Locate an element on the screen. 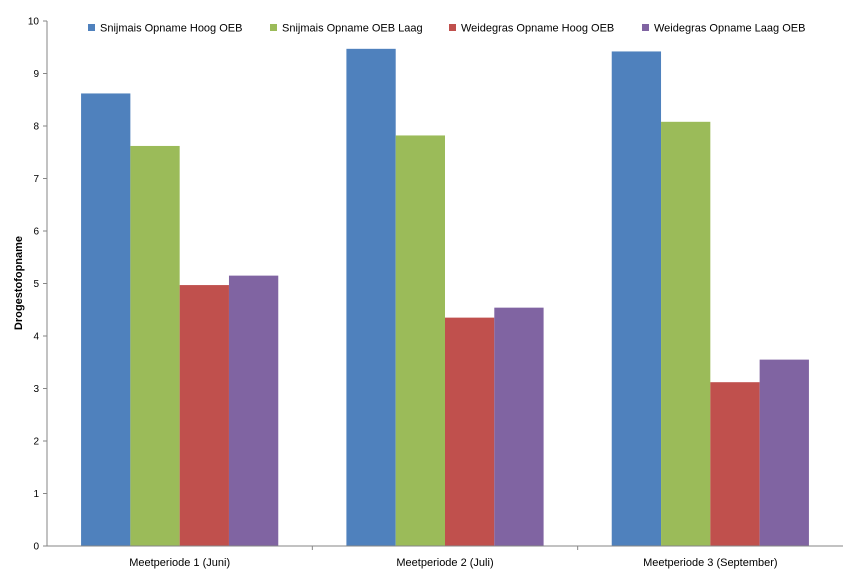  y-tick-label: 9 is located at coordinates (36, 74).